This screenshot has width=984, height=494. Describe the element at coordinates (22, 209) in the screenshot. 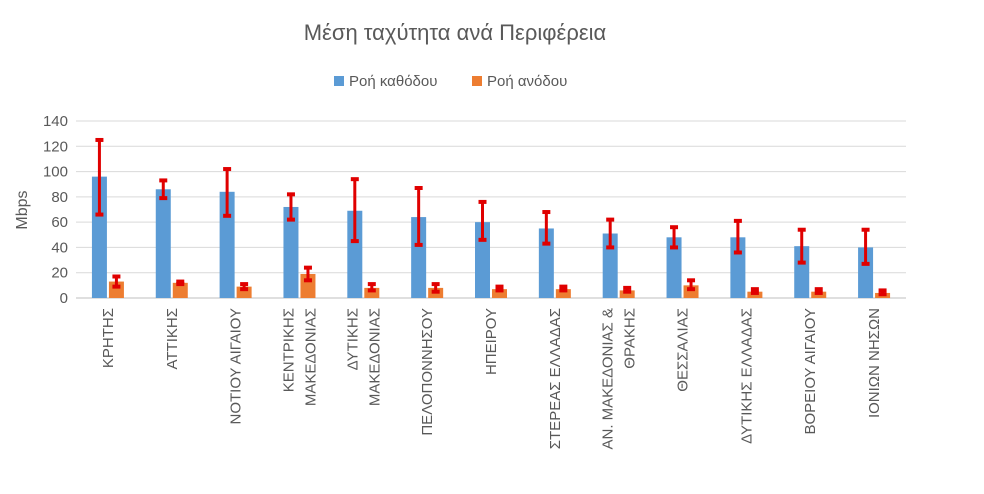

I see `y-axis-label: Mbps` at that location.